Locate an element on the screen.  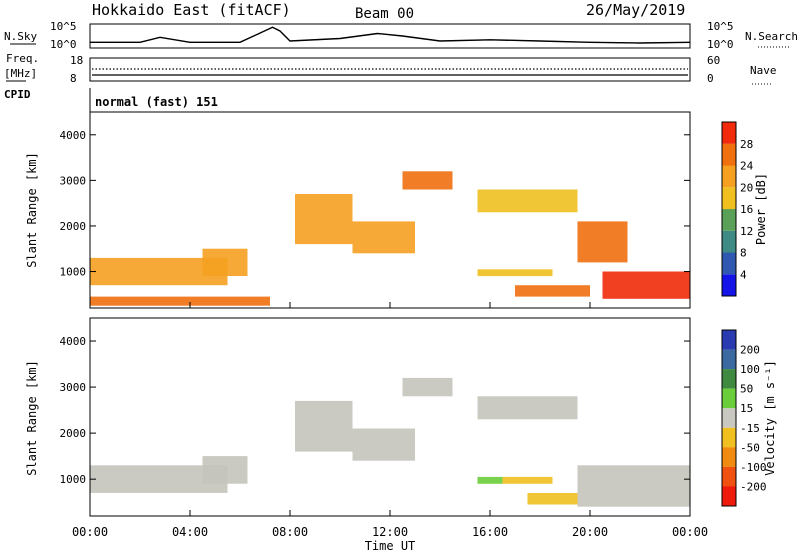
nave-label: Nave is located at coordinates (763, 70).